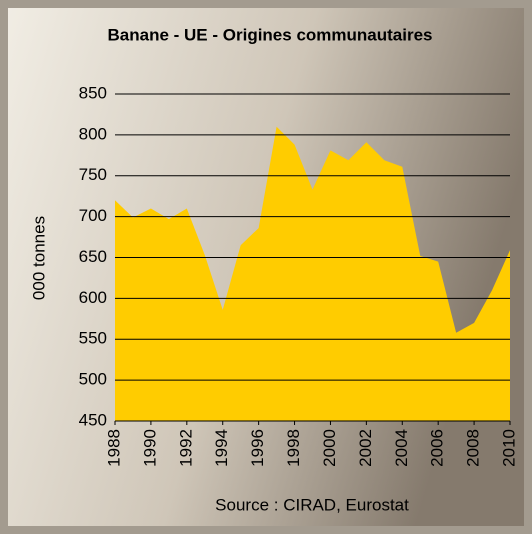  I want to click on x-tick-label: 1998, so click(293, 448).